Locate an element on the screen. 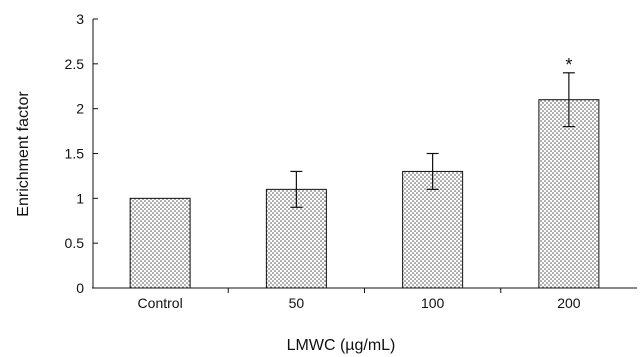 Image resolution: width=643 pixels, height=357 pixels. x-tick-label: Control is located at coordinates (160, 303).